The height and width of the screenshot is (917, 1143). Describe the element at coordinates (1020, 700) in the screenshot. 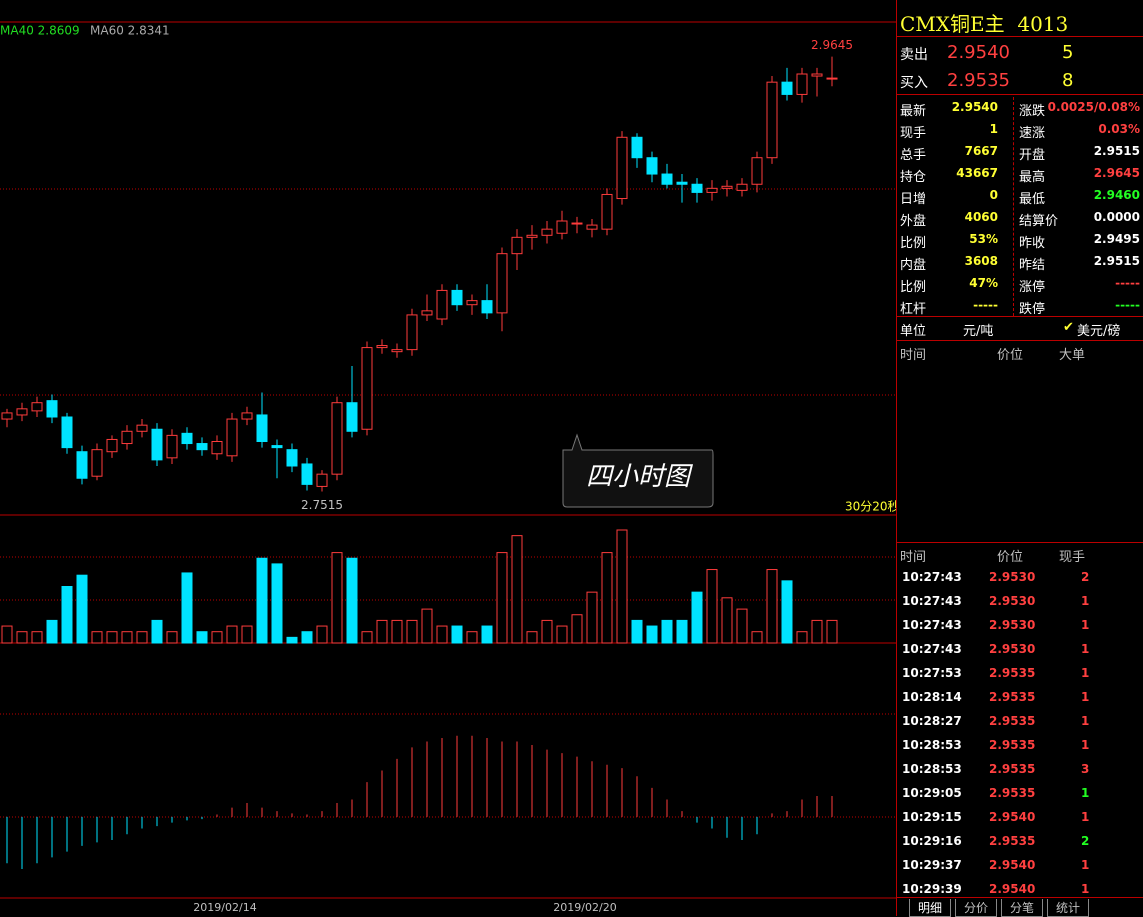

I see `tick-row: 10:28:14 2.9535 1` at that location.